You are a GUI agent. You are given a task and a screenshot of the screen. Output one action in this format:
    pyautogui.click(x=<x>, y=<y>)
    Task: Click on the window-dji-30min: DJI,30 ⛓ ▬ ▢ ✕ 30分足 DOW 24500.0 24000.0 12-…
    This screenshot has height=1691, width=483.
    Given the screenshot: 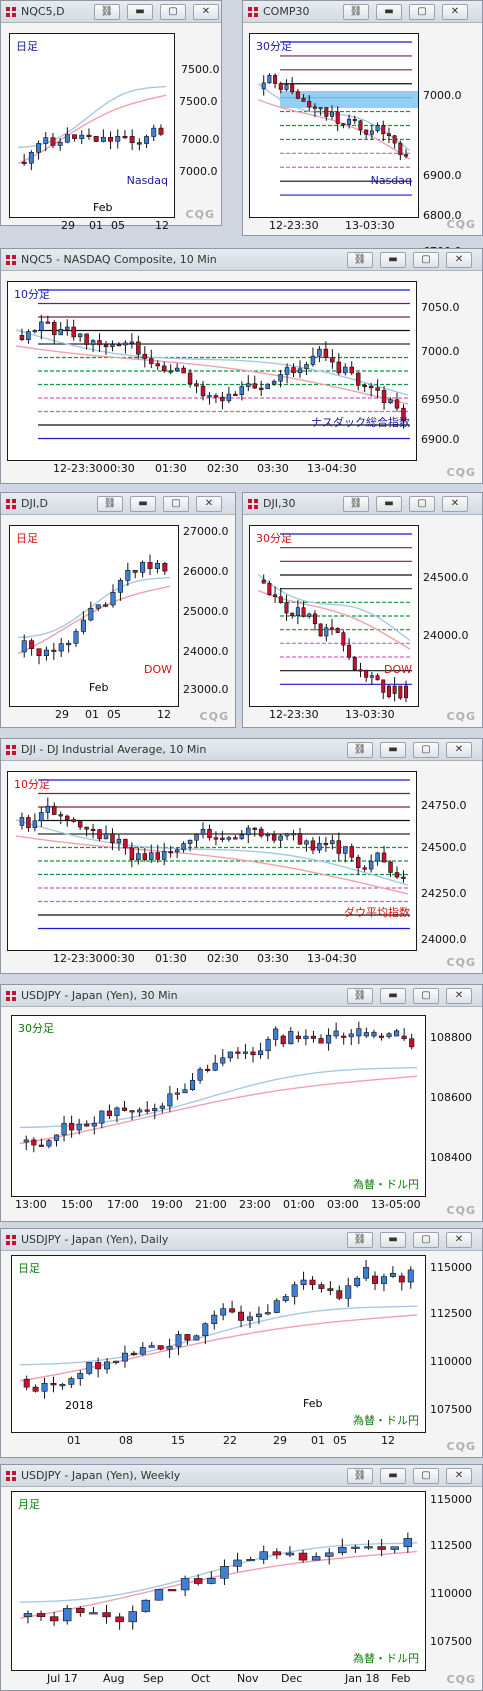 What is the action you would take?
    pyautogui.click(x=362, y=610)
    